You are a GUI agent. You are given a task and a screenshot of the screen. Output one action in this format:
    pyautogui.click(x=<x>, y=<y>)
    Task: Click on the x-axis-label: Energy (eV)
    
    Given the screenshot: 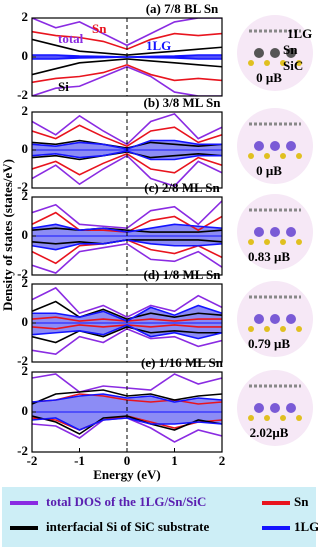 What is the action you would take?
    pyautogui.click(x=127, y=474)
    